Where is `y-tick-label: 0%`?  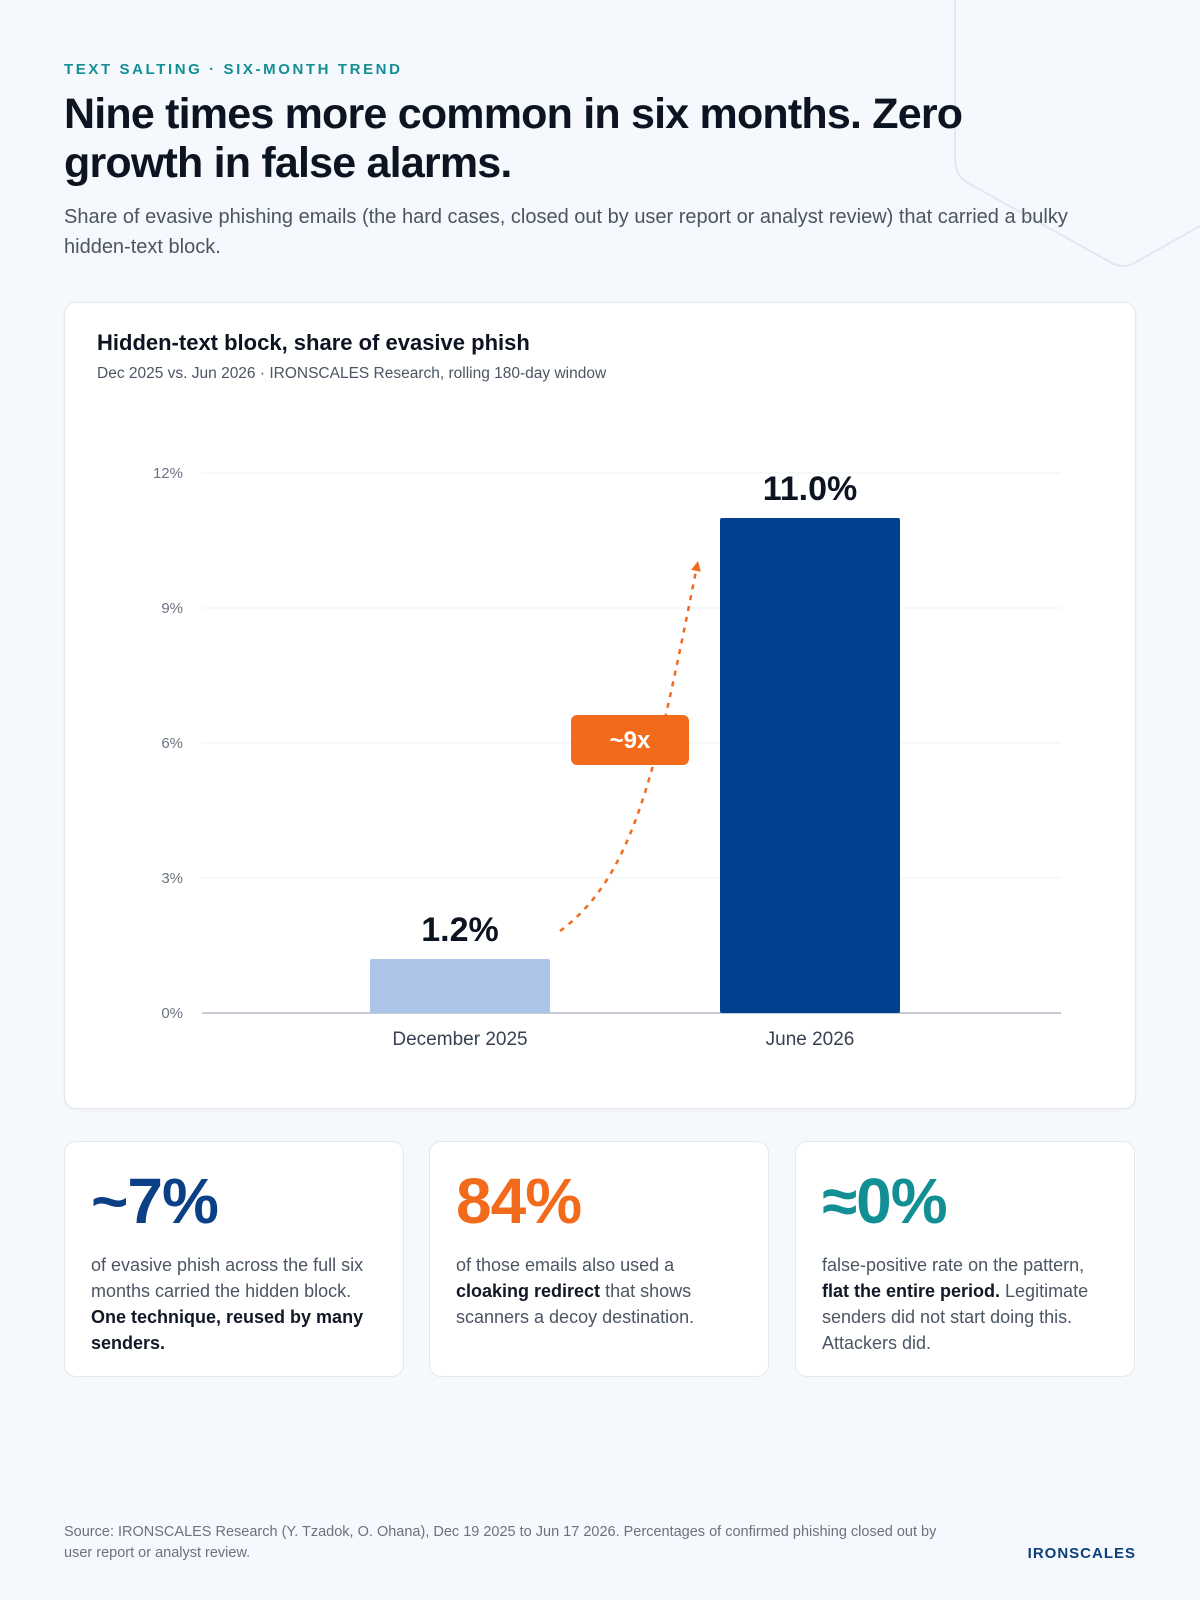
y-tick-label: 0% is located at coordinates (172, 1013).